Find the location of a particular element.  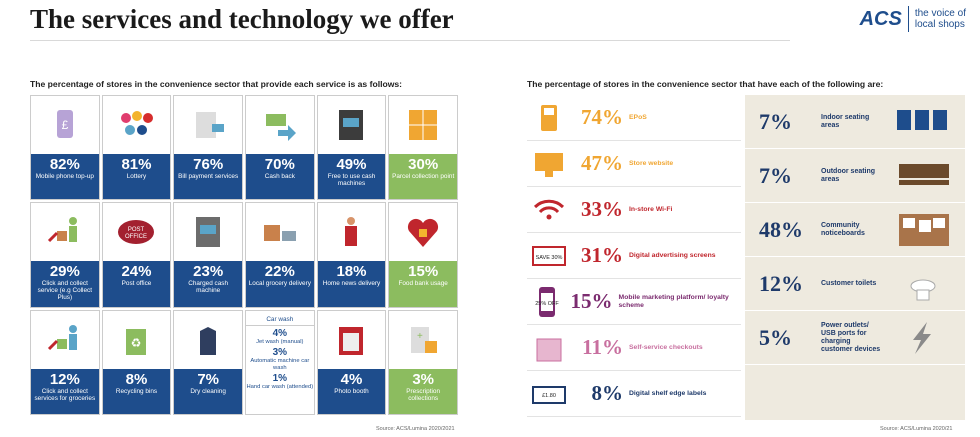

car-wash-label: Automatic machine car wash is located at coordinates (280, 364).